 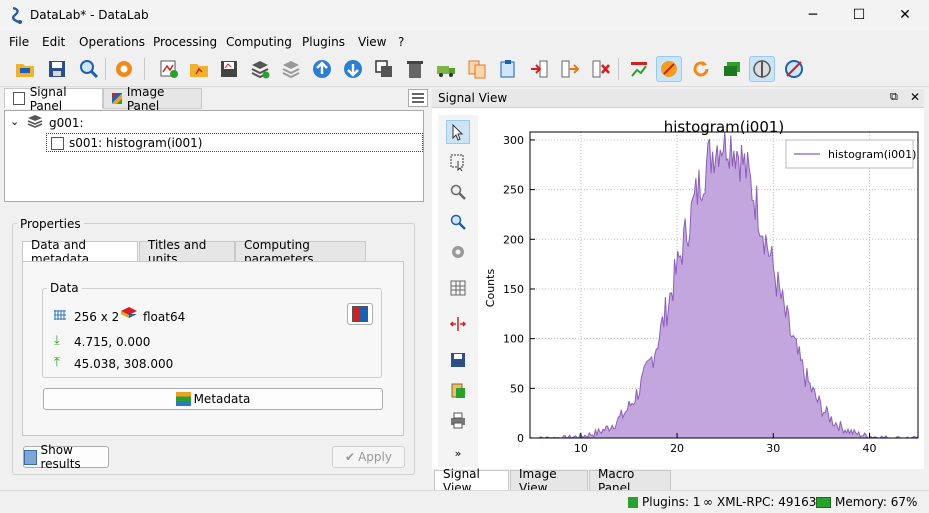 I want to click on paste-metadata-icon, so click(x=508, y=69).